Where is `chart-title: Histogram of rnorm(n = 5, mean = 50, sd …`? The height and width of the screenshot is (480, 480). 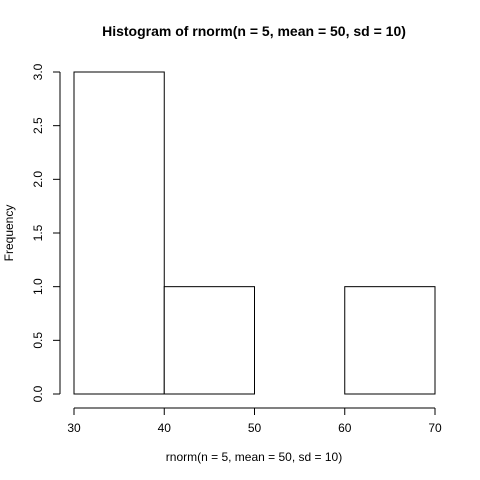
chart-title: Histogram of rnorm(n = 5, mean = 50, sd … is located at coordinates (254, 31).